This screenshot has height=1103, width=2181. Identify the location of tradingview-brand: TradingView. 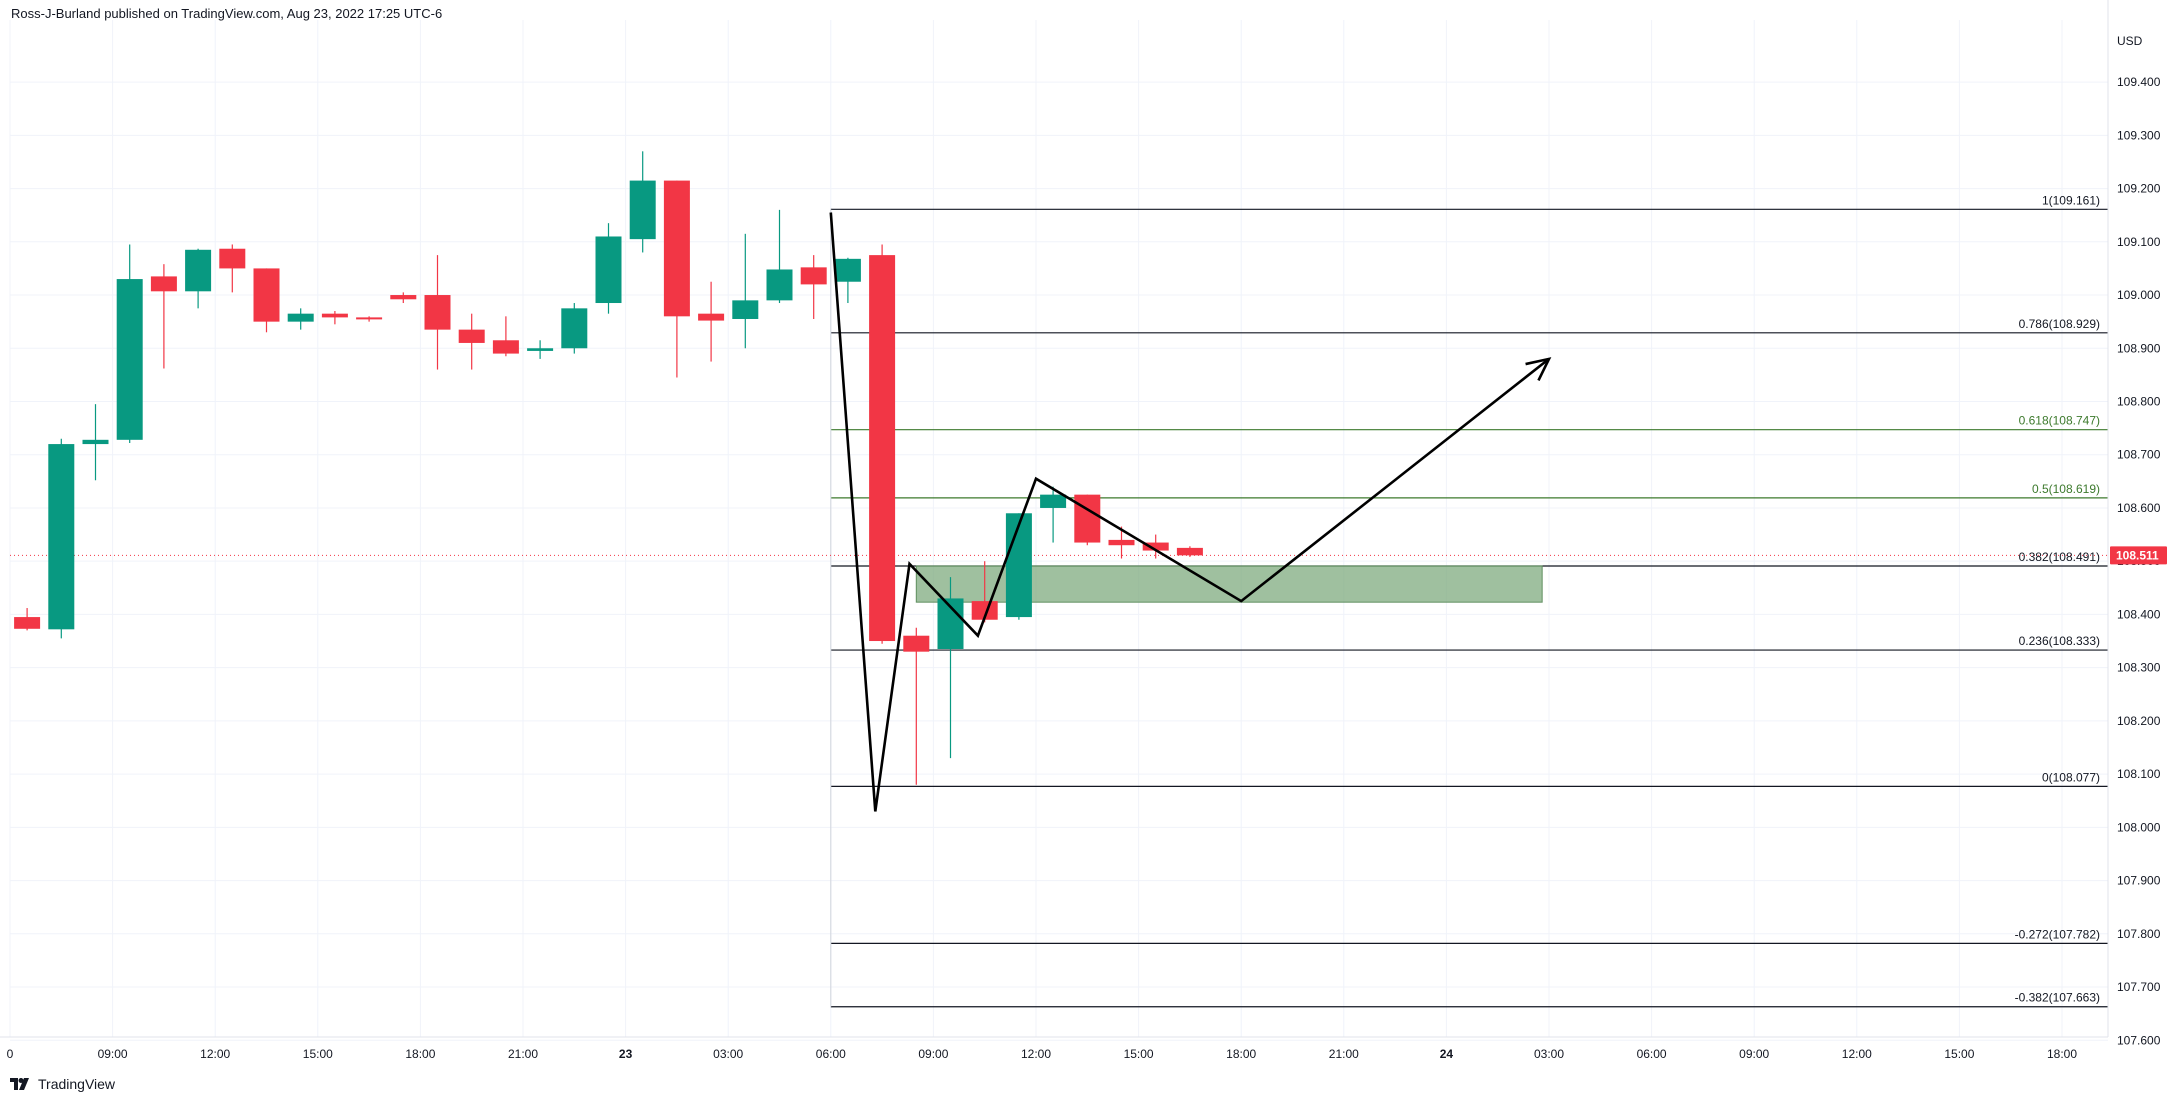
(62, 1084).